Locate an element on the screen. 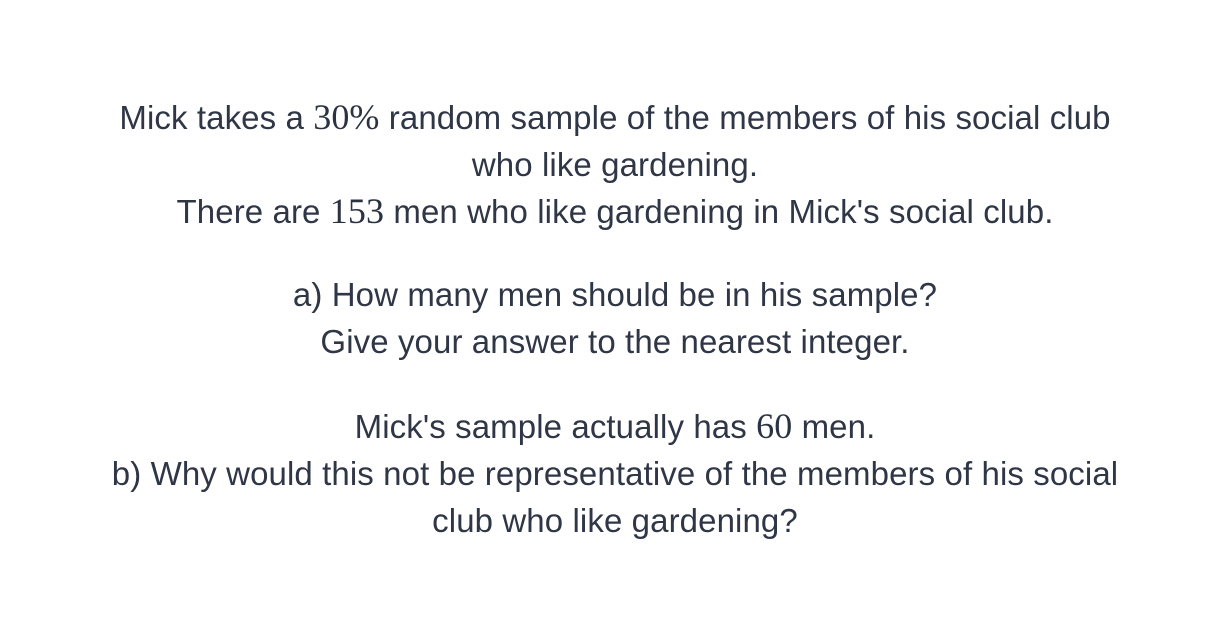  actual-sample-count: 60 is located at coordinates (774, 426).